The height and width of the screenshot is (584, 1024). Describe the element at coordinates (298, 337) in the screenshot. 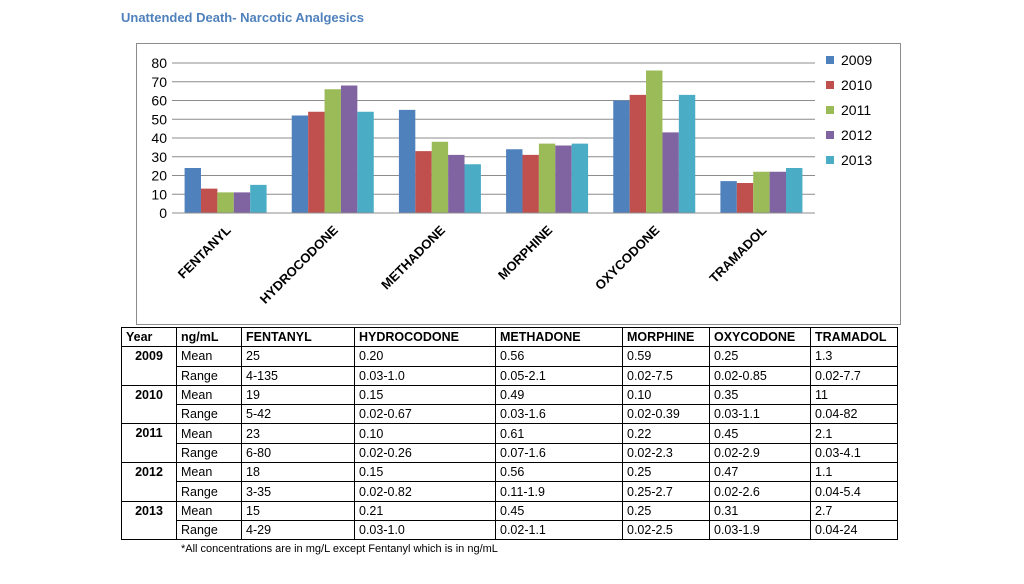

I see `header-fentanyl: FENTANYL` at that location.